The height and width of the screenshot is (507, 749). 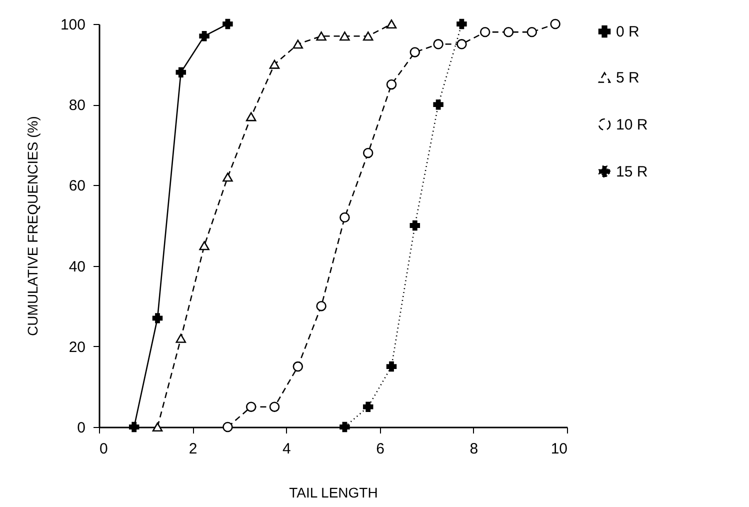 What do you see at coordinates (632, 172) in the screenshot?
I see `legend-label: 15 R` at bounding box center [632, 172].